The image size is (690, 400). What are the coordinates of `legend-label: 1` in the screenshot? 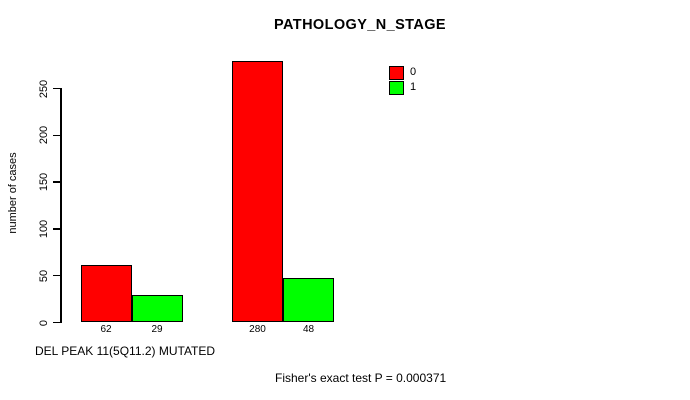 It's located at (413, 87).